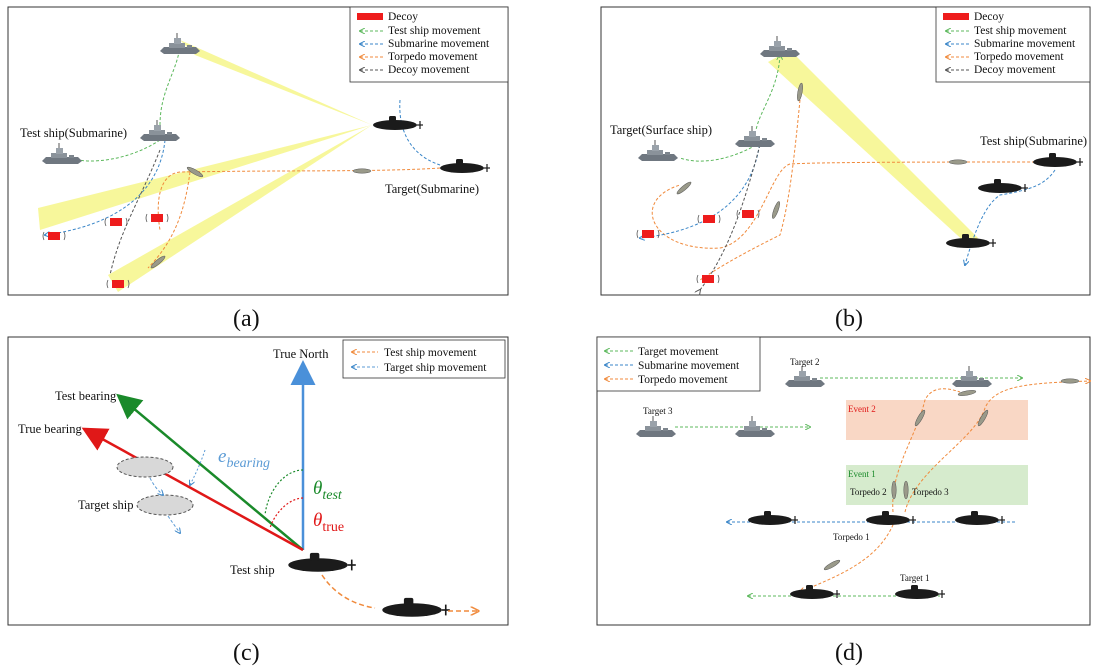  What do you see at coordinates (198, 467) in the screenshot?
I see `e-bearing-pointer` at bounding box center [198, 467].